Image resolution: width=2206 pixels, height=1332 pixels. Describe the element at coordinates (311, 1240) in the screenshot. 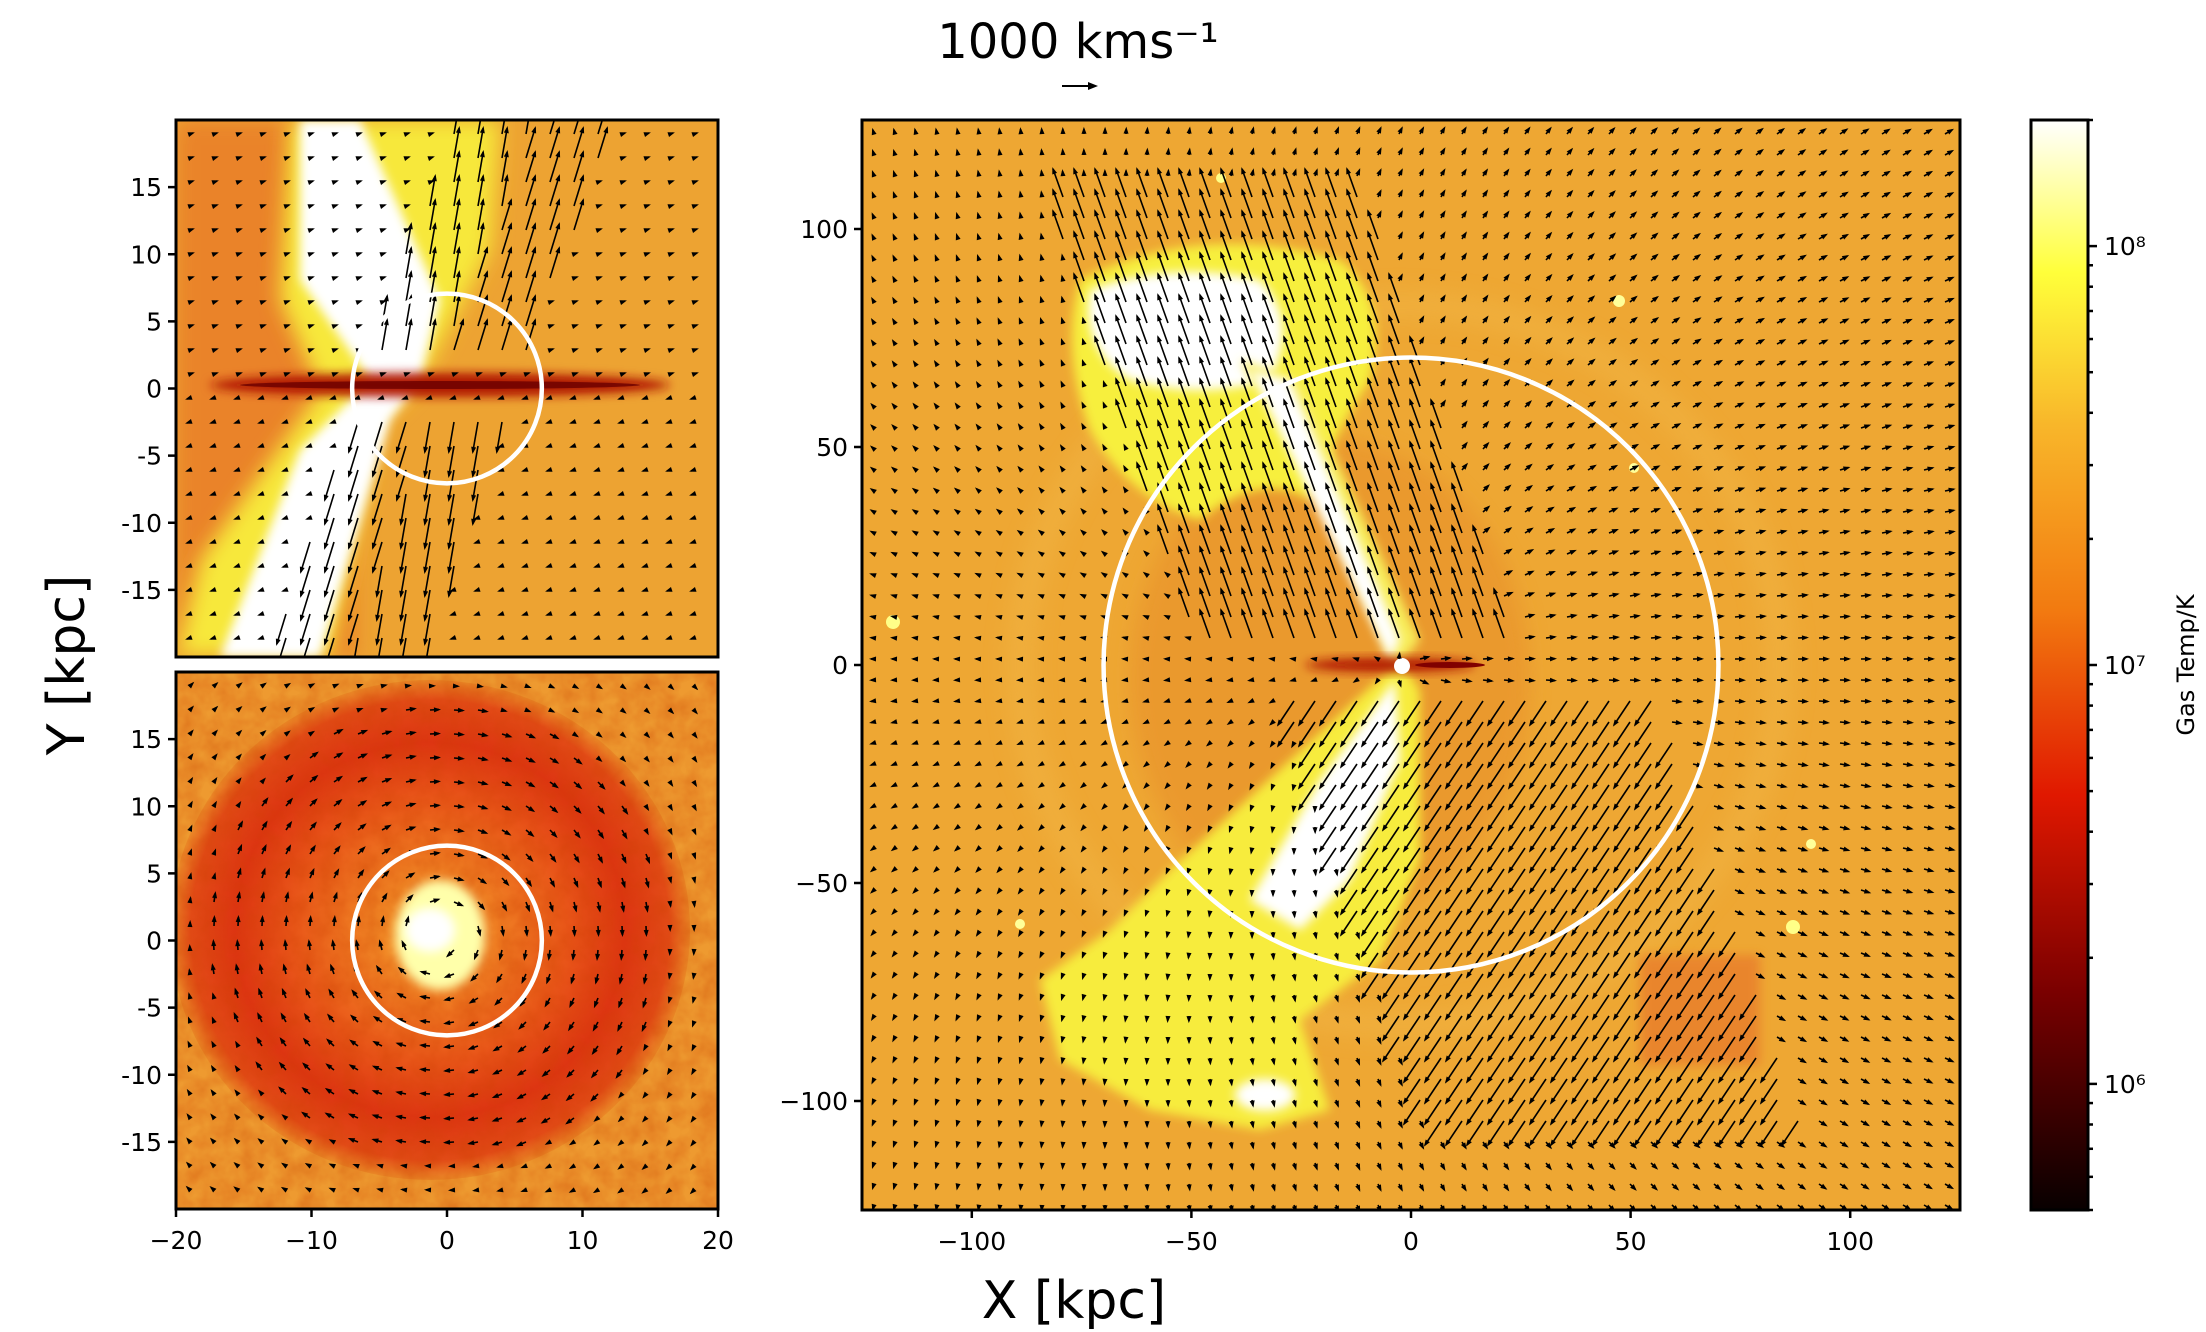

I see `face-on-x-tick-label: −10` at that location.